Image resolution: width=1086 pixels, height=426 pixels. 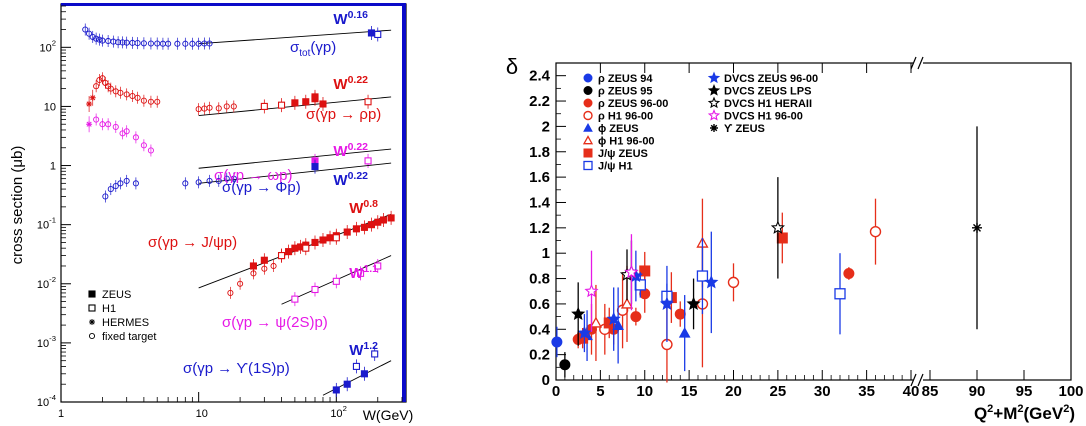 I want to click on y-tick-label: 0.8, so click(x=539, y=279).